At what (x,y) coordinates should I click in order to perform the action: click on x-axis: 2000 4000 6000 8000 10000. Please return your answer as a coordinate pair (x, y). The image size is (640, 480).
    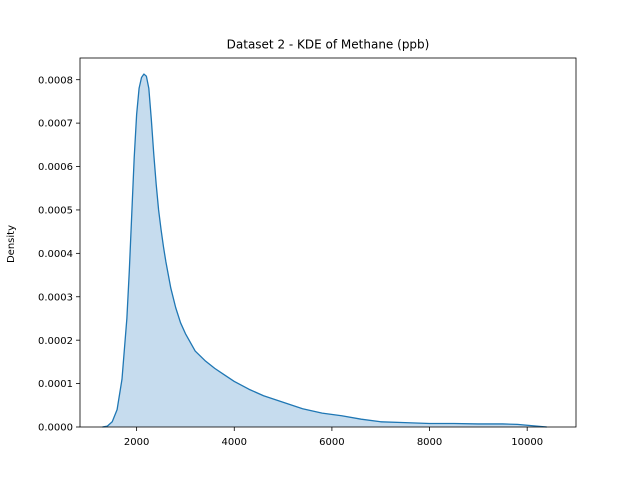
    Looking at the image, I should click on (333, 437).